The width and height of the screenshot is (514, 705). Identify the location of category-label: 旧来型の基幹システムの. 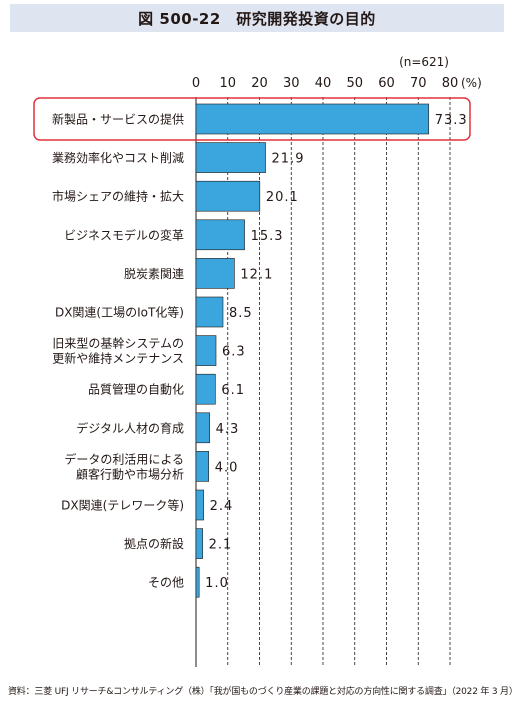
(118, 343).